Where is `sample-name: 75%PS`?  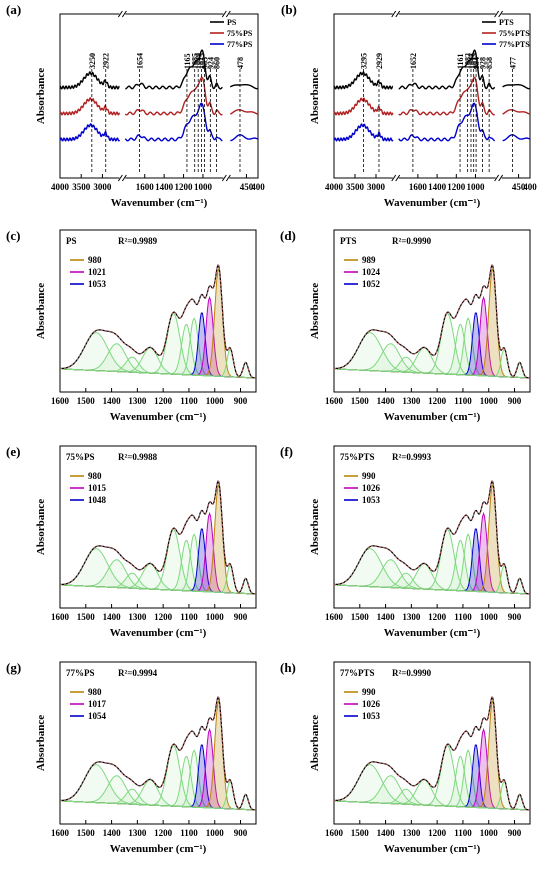 sample-name: 75%PS is located at coordinates (80, 457).